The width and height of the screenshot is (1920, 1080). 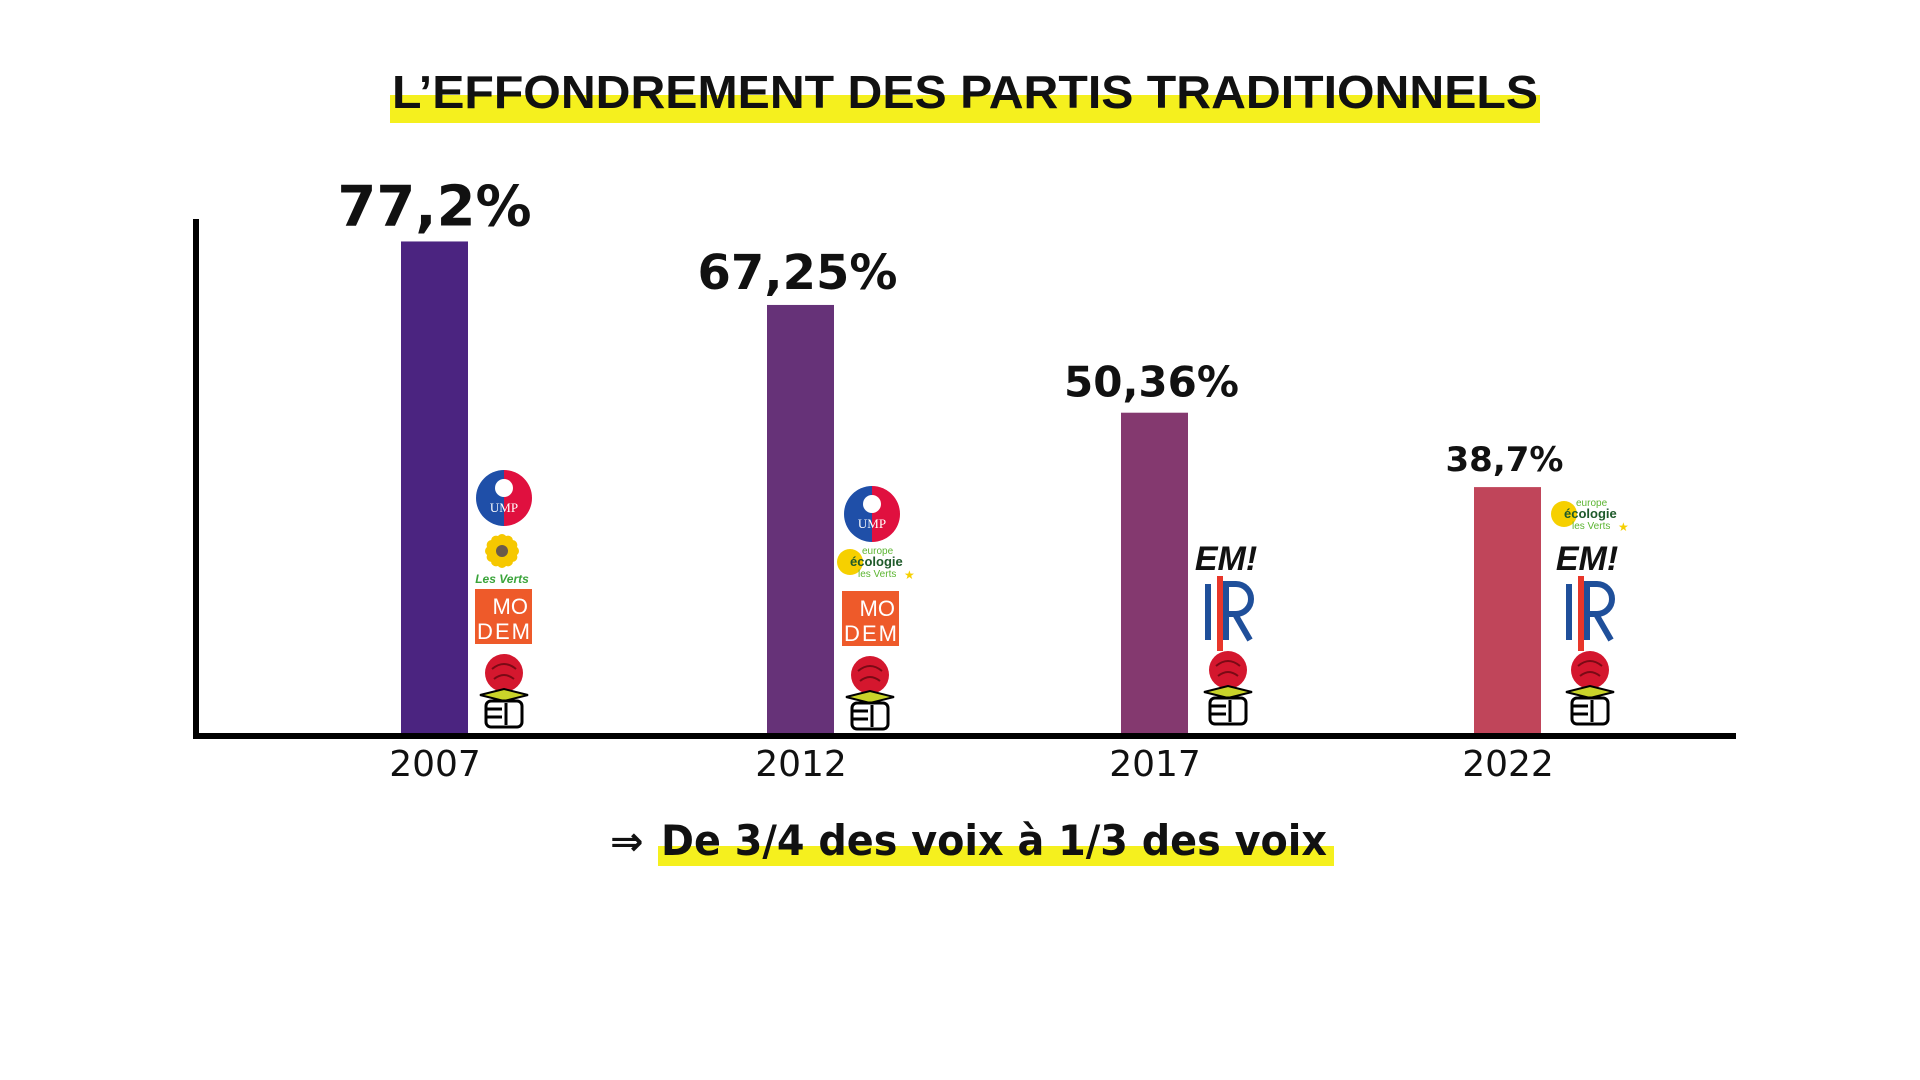 What do you see at coordinates (1507, 610) in the screenshot?
I see `bar-2022` at bounding box center [1507, 610].